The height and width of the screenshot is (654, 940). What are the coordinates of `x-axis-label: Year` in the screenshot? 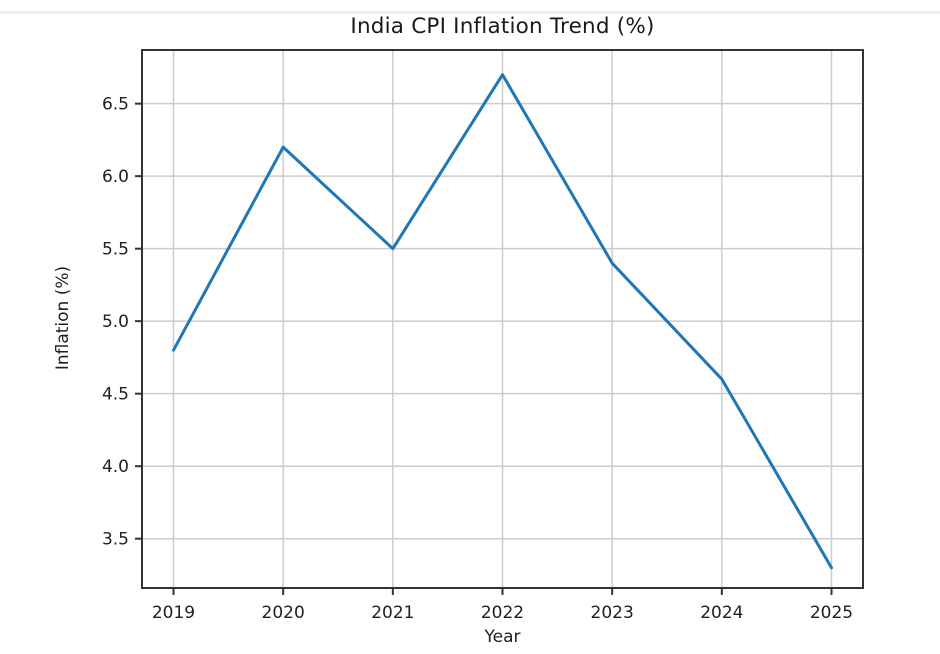 It's located at (502, 637).